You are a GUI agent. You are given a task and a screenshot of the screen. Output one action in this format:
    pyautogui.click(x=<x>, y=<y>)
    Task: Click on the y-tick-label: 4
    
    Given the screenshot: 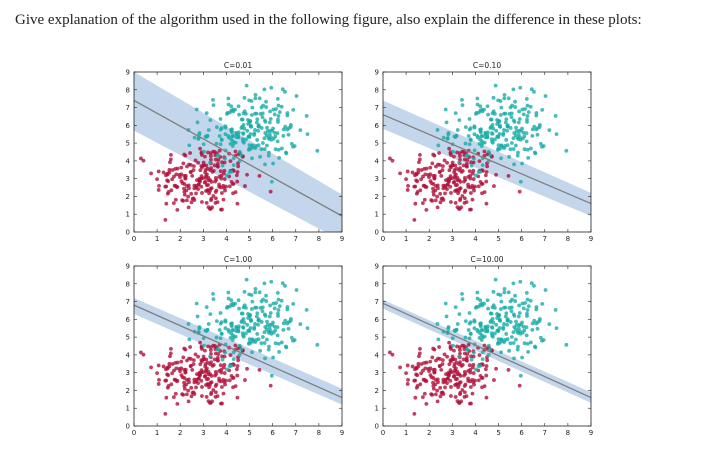 What is the action you would take?
    pyautogui.click(x=377, y=355)
    